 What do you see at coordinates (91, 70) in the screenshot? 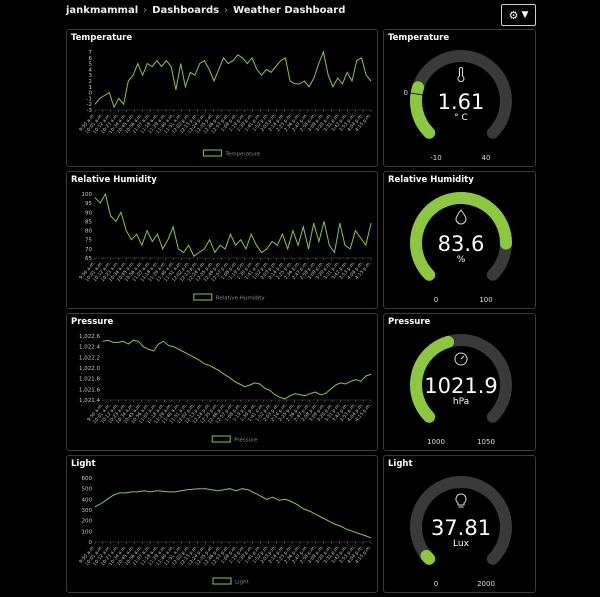
I see `y-tick-label: 4` at bounding box center [91, 70].